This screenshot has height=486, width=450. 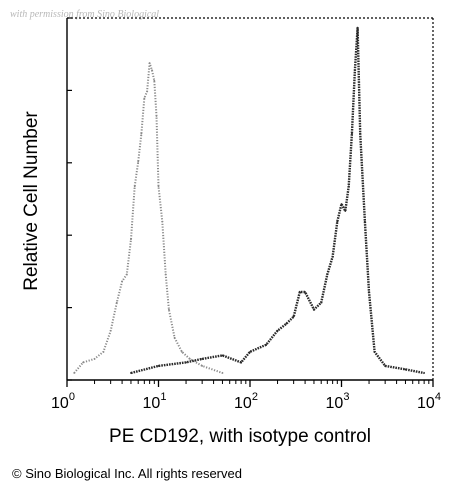 I want to click on x-axis-title: PE CD192, with isotype control, so click(x=240, y=436).